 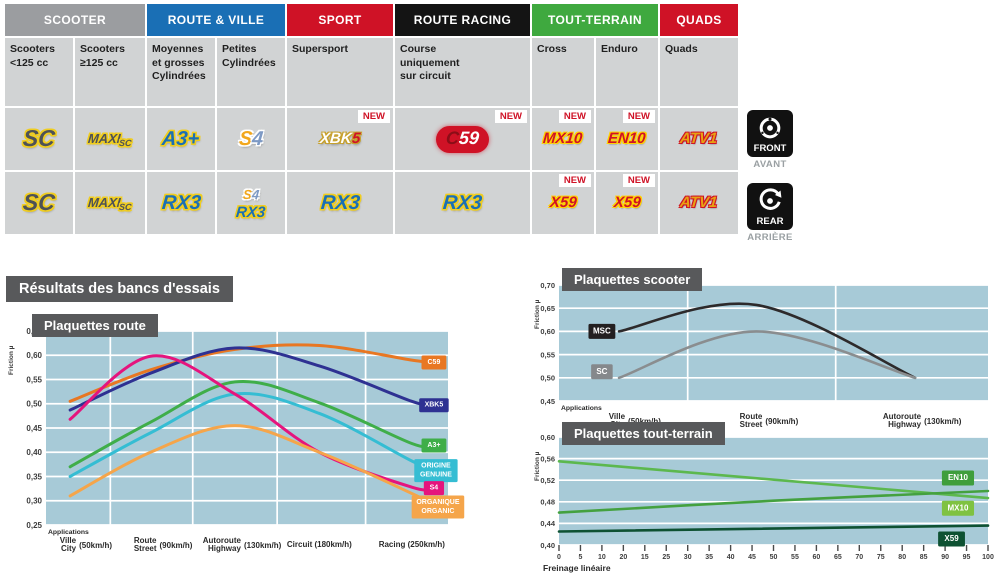 I want to click on product-cell-row1-en10: NEW EN10, so click(x=627, y=139).